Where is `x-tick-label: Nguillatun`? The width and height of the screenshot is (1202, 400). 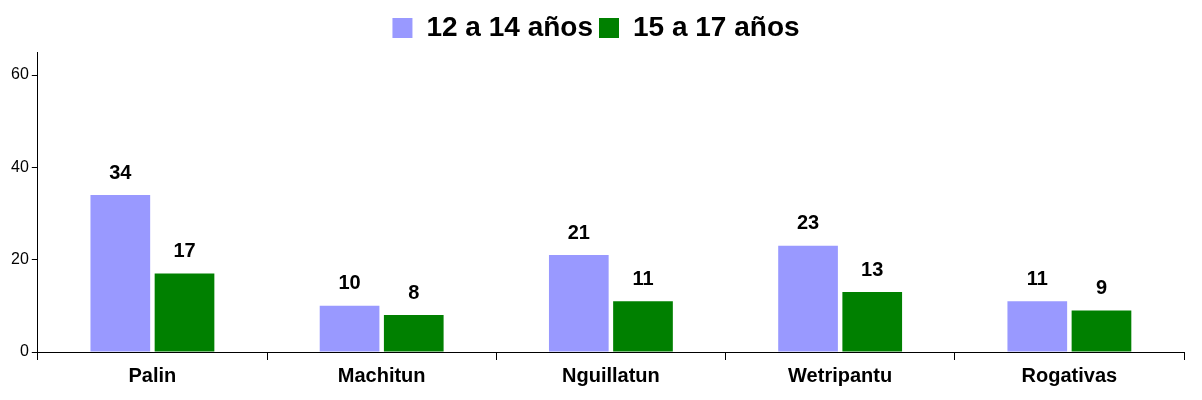 x-tick-label: Nguillatun is located at coordinates (611, 374).